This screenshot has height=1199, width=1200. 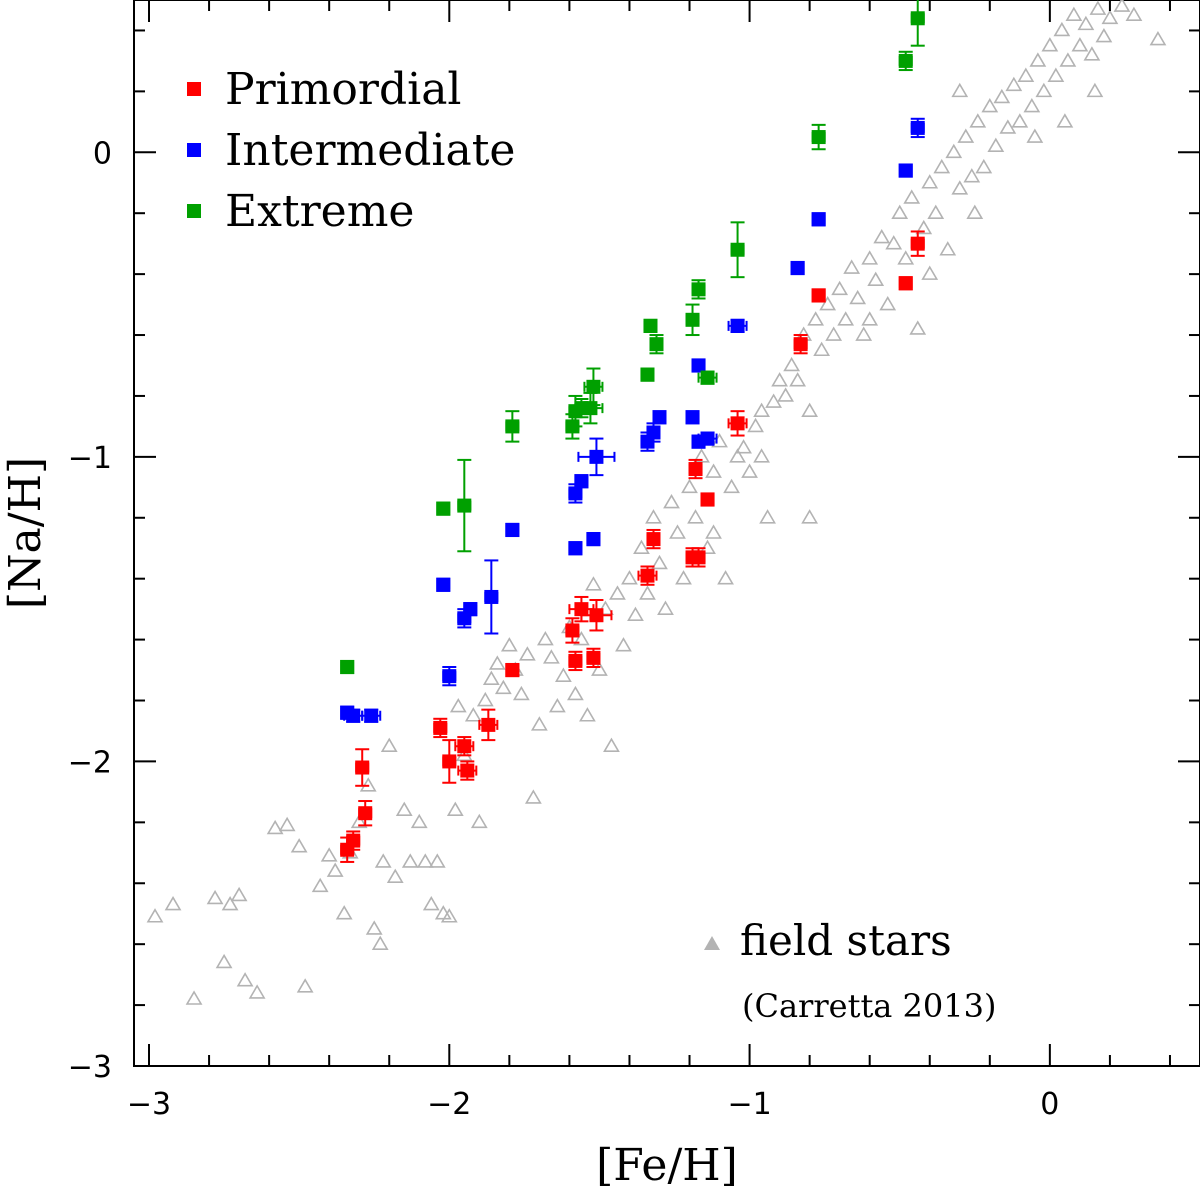 What do you see at coordinates (449, 1104) in the screenshot?
I see `x-tick-label: −2` at bounding box center [449, 1104].